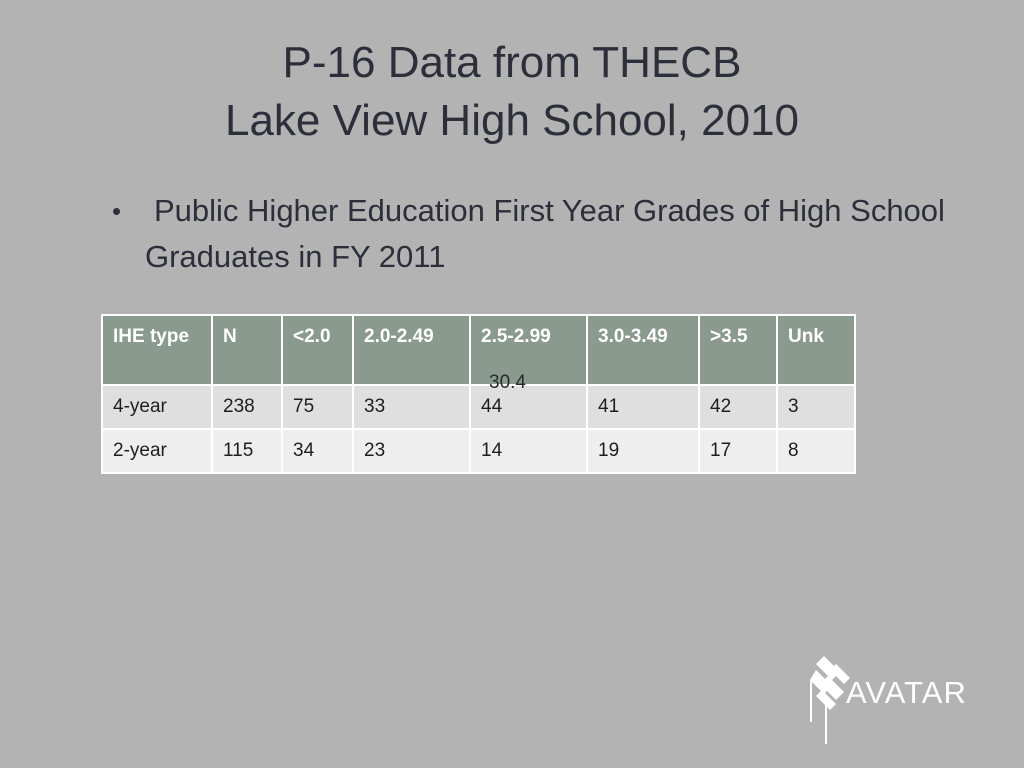  I want to click on table-cell: 19, so click(643, 451).